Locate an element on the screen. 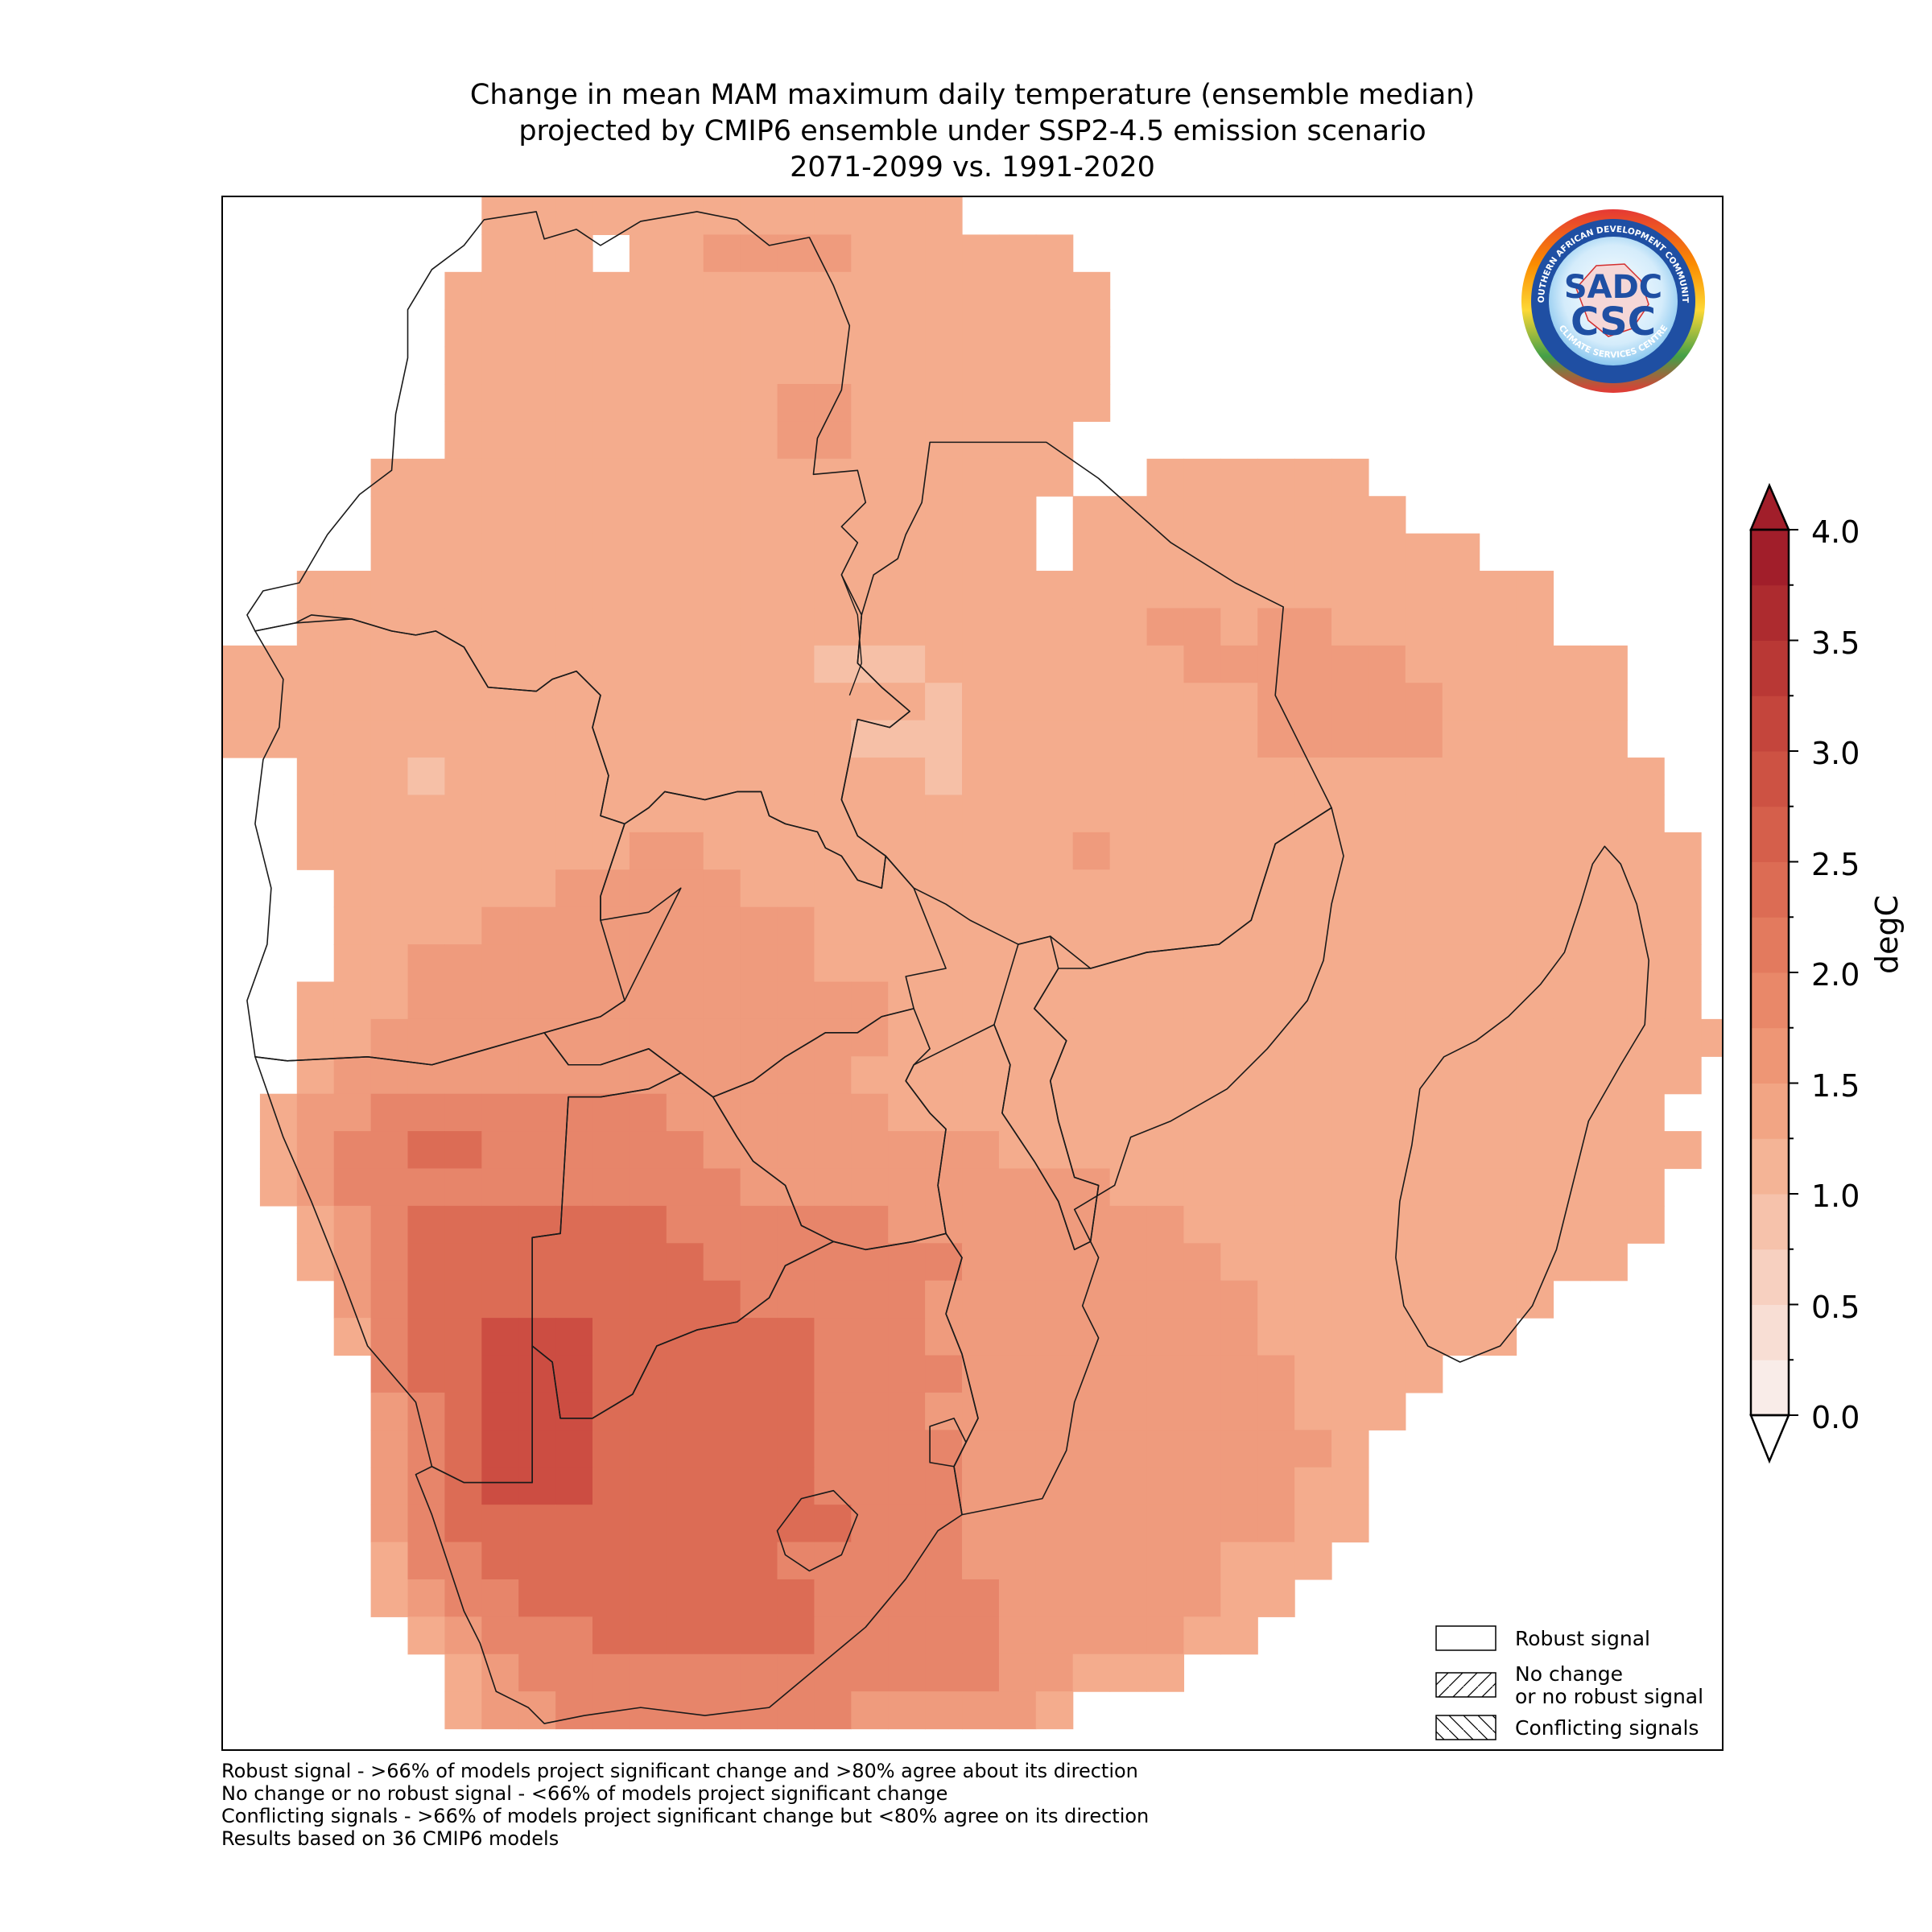 The height and width of the screenshot is (1932, 1932). legend-swatches is located at coordinates (1465, 1683).